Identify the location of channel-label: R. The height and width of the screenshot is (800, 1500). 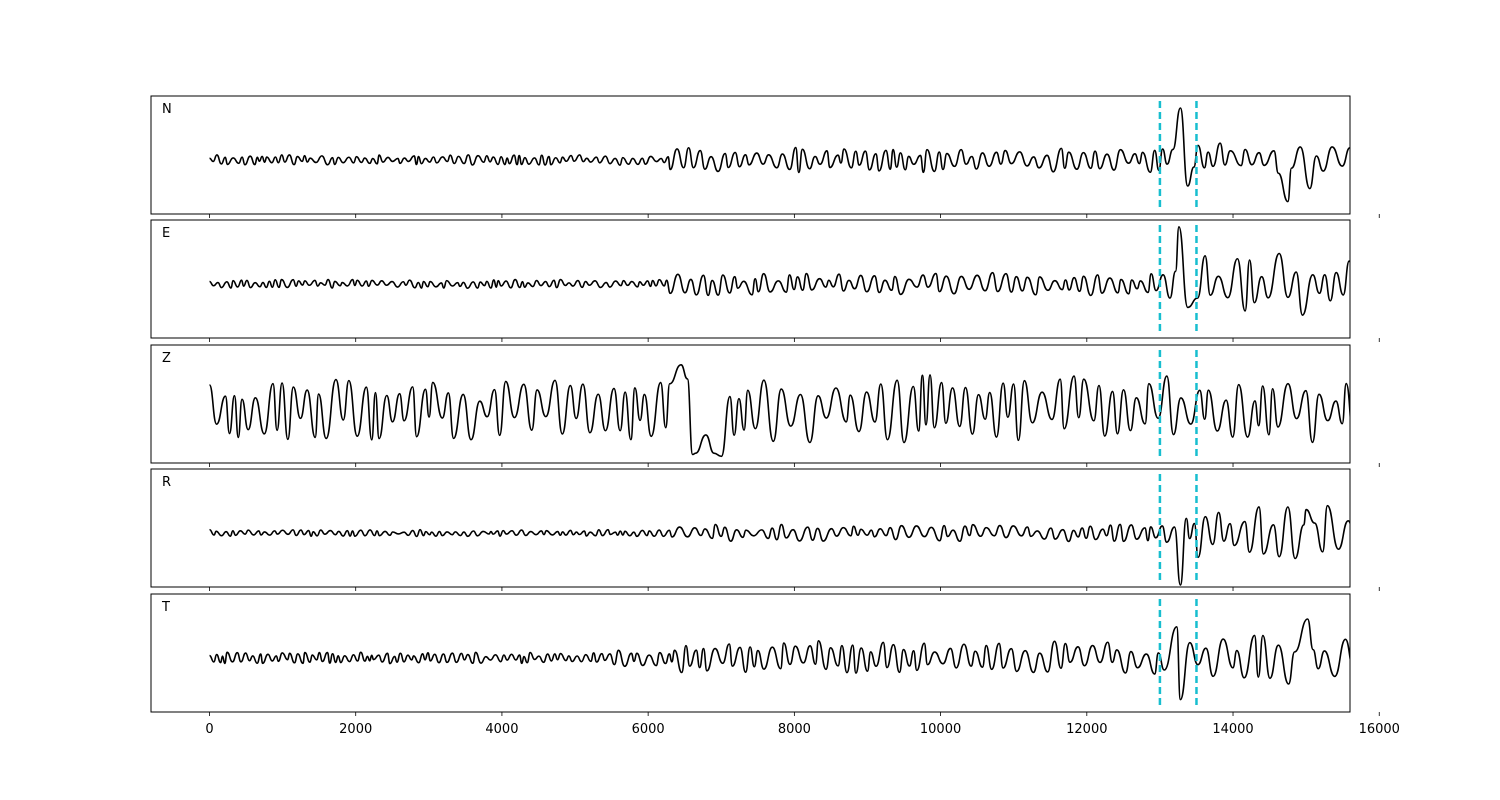
(166, 482).